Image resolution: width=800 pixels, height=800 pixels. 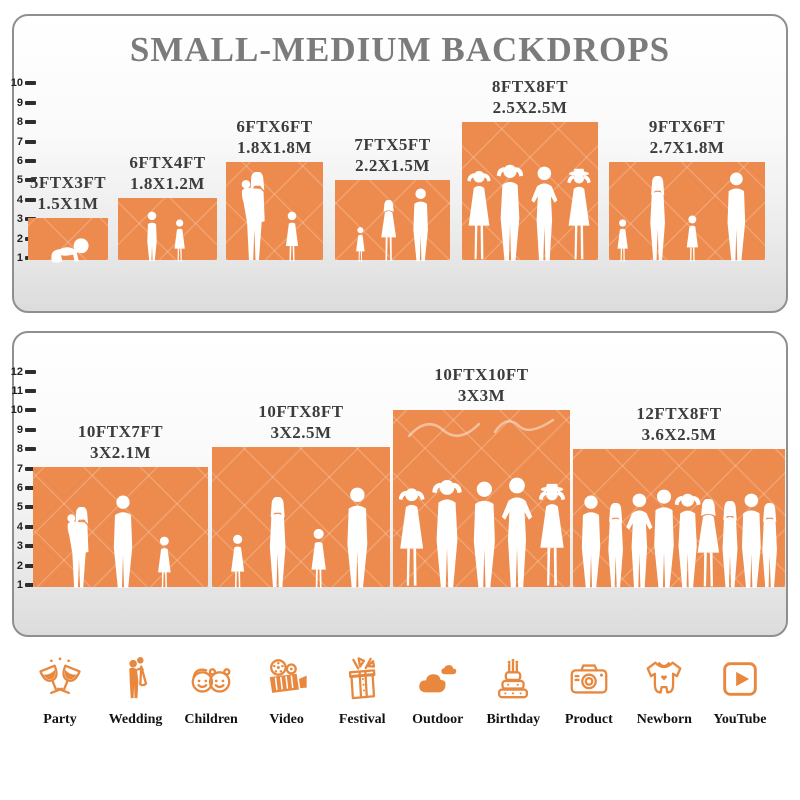 I want to click on ruler-tick: 1, so click(x=18, y=585).